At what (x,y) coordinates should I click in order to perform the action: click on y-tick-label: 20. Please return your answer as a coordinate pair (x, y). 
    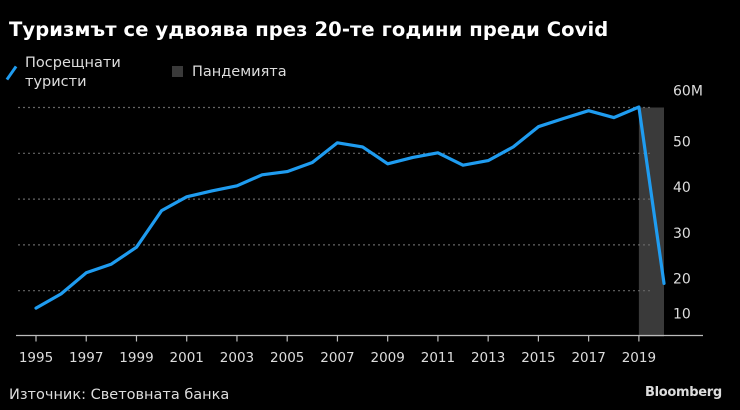
    Looking at the image, I should click on (682, 280).